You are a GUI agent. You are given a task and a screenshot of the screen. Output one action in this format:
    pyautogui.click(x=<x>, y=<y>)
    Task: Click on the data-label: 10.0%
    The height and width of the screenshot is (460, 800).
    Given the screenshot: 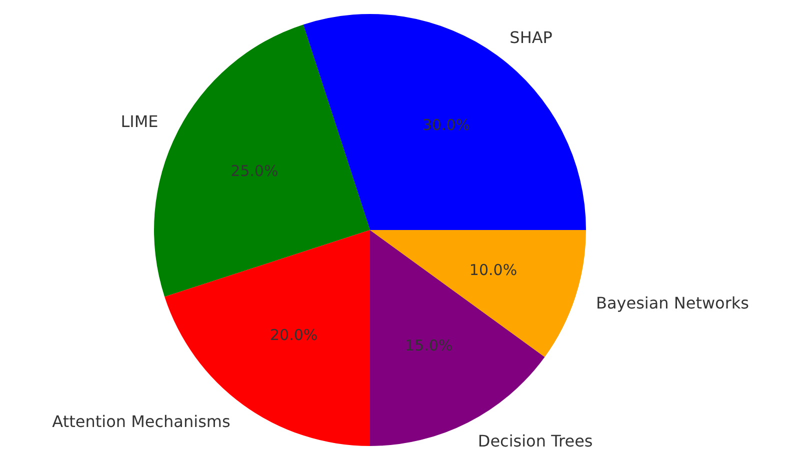 What is the action you would take?
    pyautogui.click(x=493, y=270)
    